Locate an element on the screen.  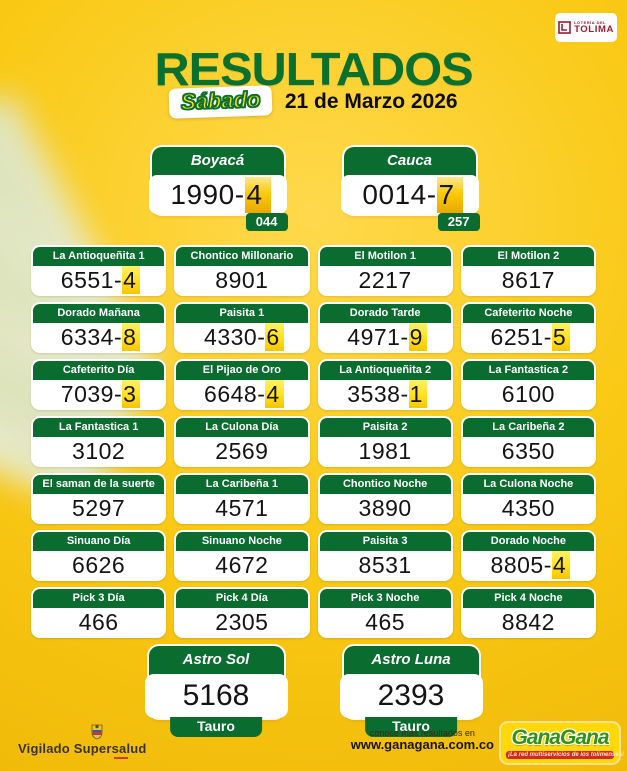
result-number: 8531 is located at coordinates (385, 565).